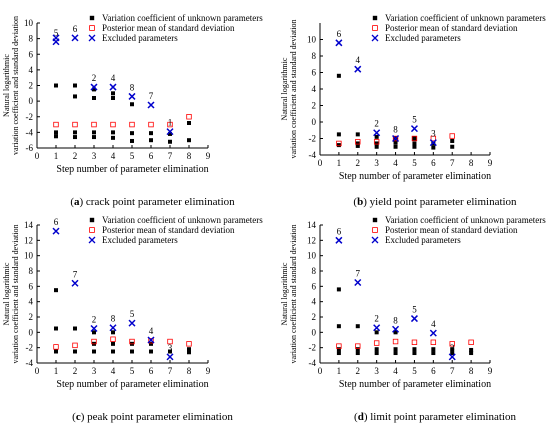  What do you see at coordinates (314, 106) in the screenshot?
I see `y-tick-label: 2` at bounding box center [314, 106].